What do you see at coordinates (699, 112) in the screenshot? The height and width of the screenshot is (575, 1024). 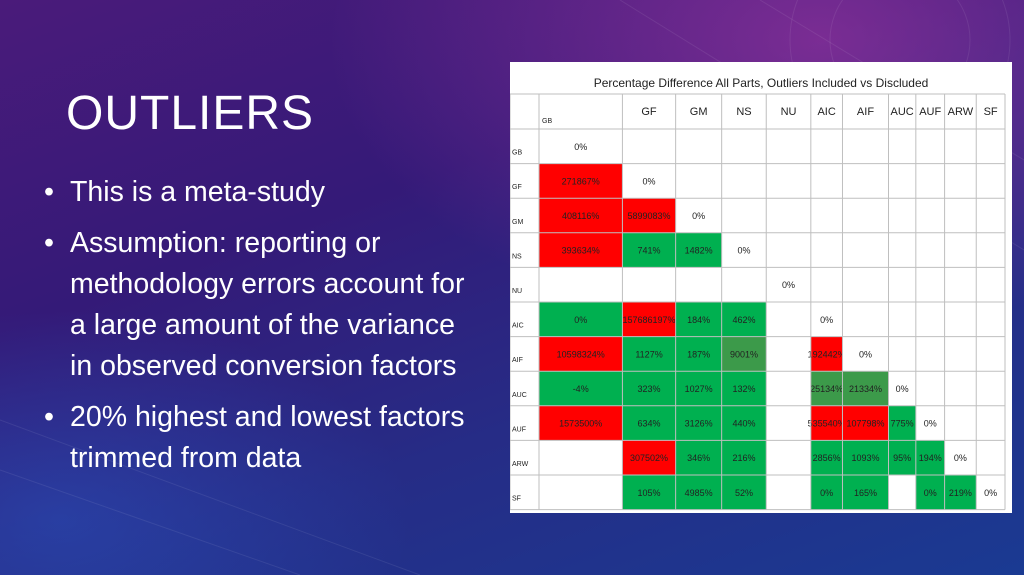 I see `column-header: GM` at bounding box center [699, 112].